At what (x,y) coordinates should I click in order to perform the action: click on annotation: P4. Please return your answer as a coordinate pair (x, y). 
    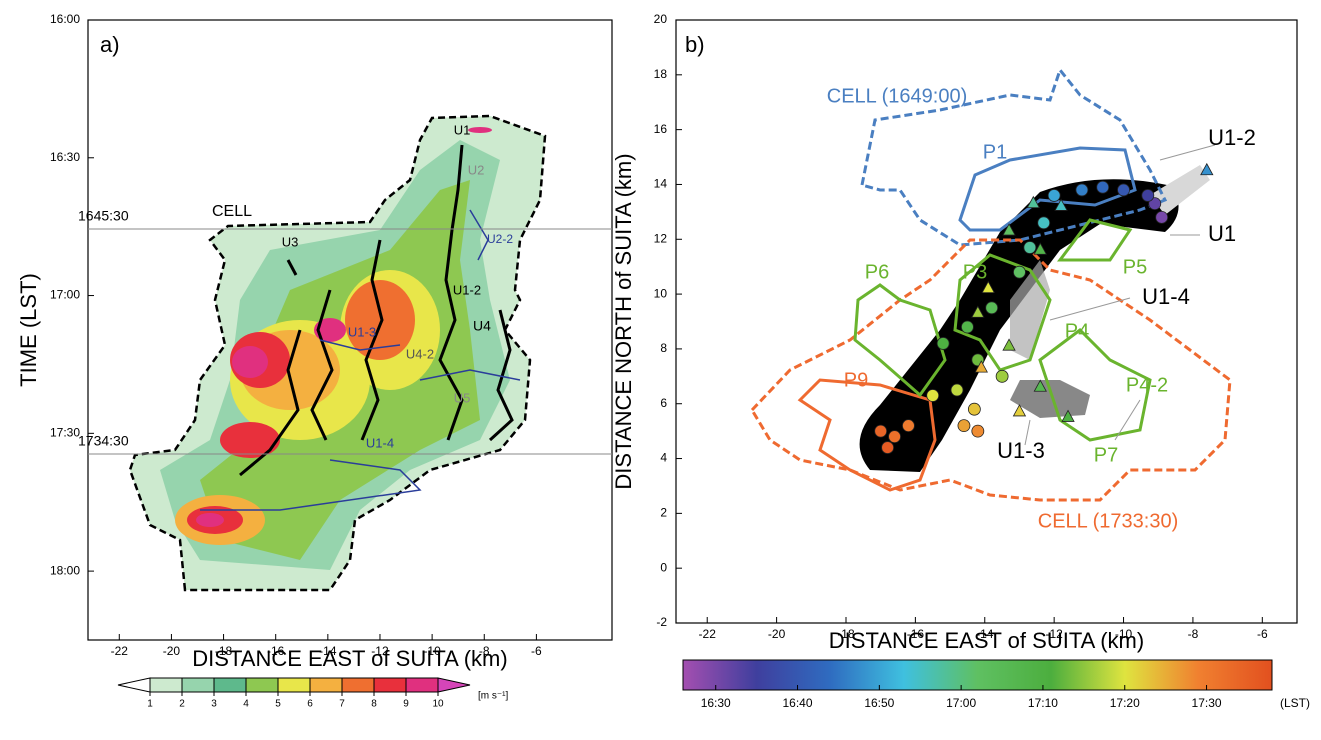
    Looking at the image, I should click on (1077, 331).